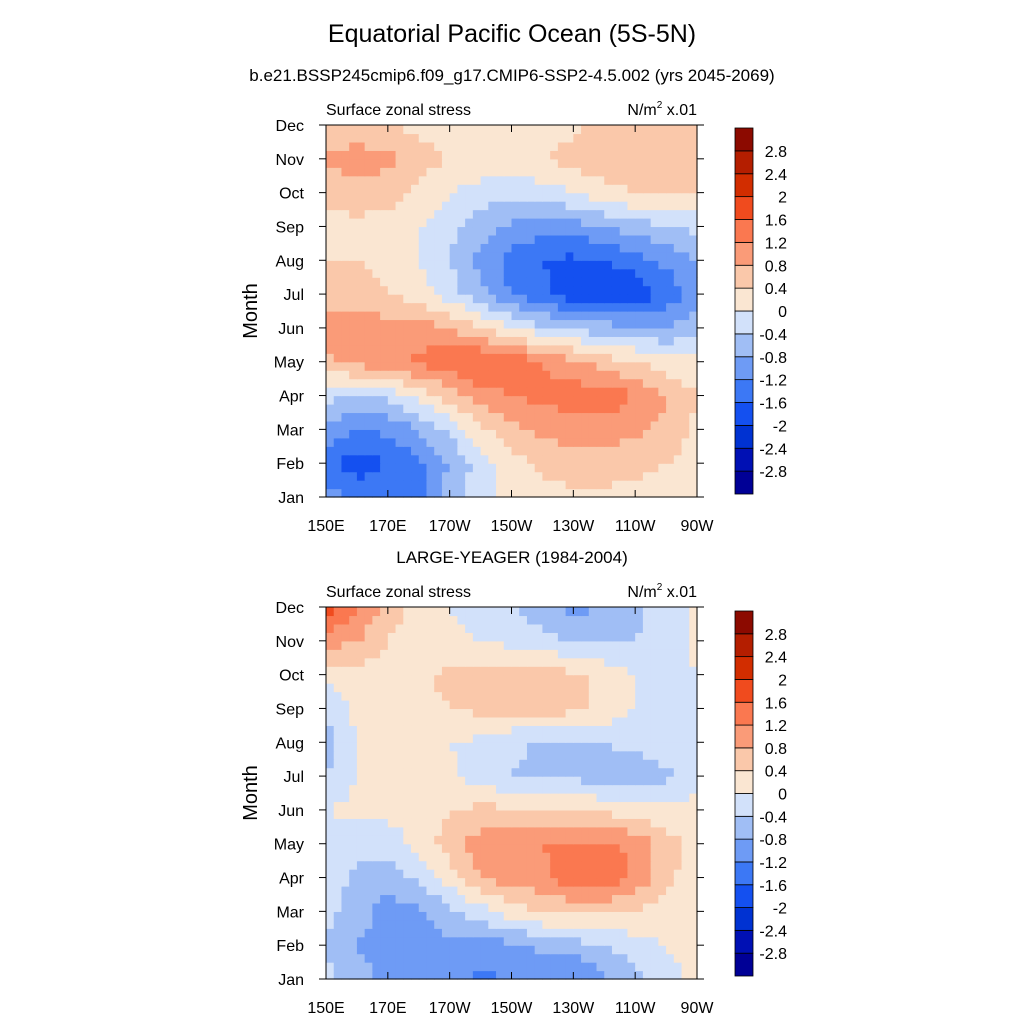 The width and height of the screenshot is (1024, 1024). What do you see at coordinates (776, 658) in the screenshot?
I see `colorbar-label: 2.4` at bounding box center [776, 658].